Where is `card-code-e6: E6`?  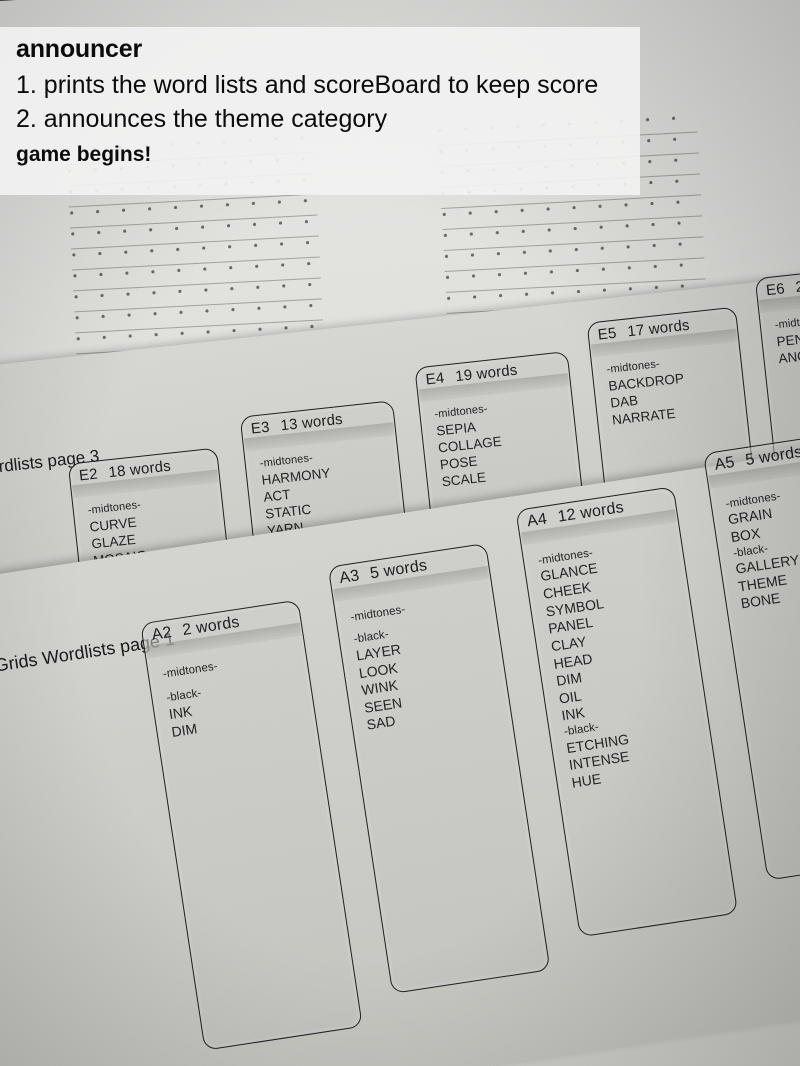
card-code-e6: E6 is located at coordinates (775, 290).